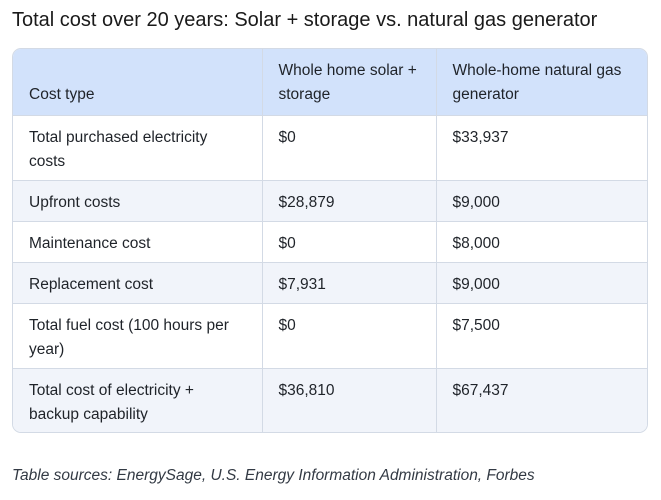 The width and height of the screenshot is (661, 500). Describe the element at coordinates (541, 400) in the screenshot. I see `gas-value: $67,437` at that location.